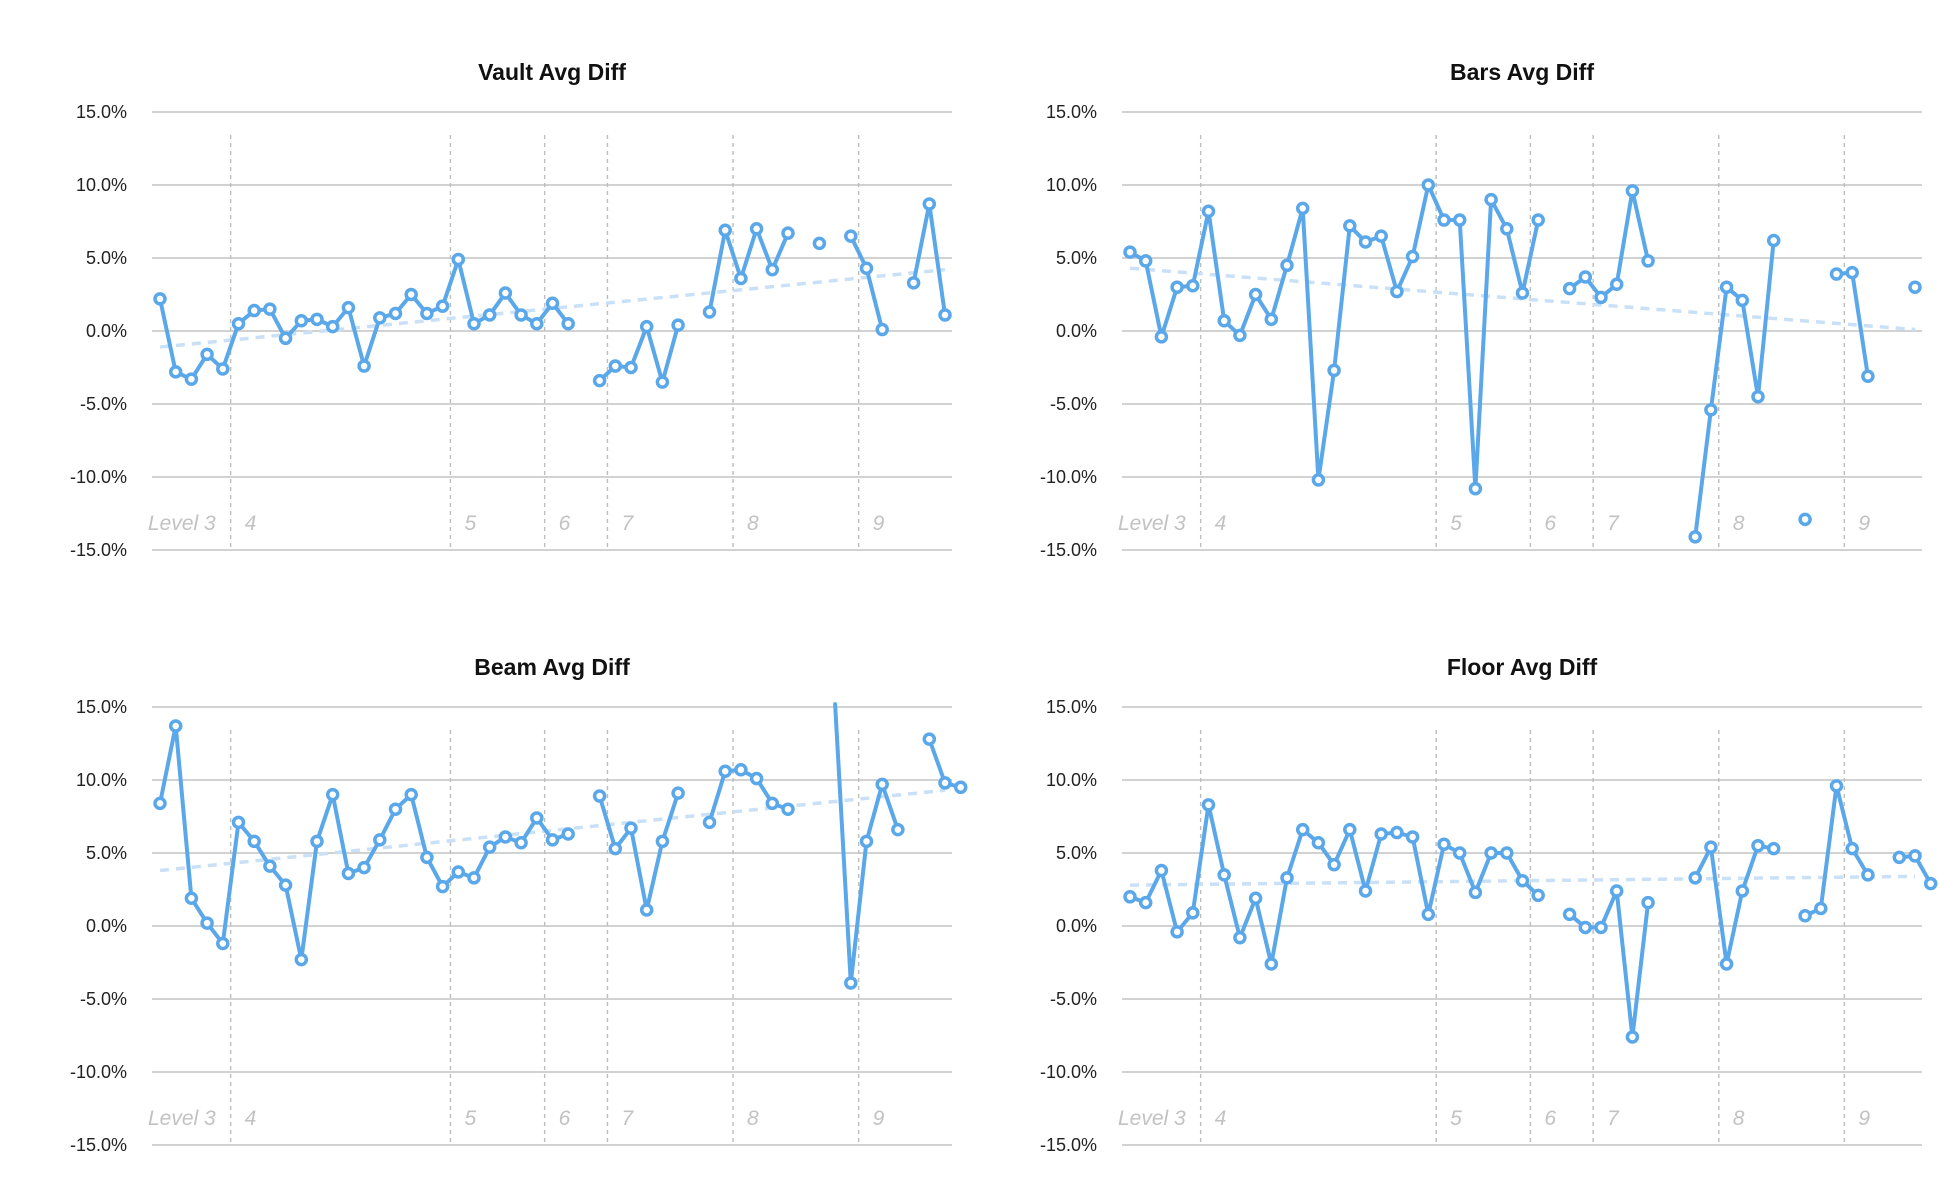 The image size is (1940, 1190). I want to click on chart-title: Bars Avg Diff, so click(1522, 72).